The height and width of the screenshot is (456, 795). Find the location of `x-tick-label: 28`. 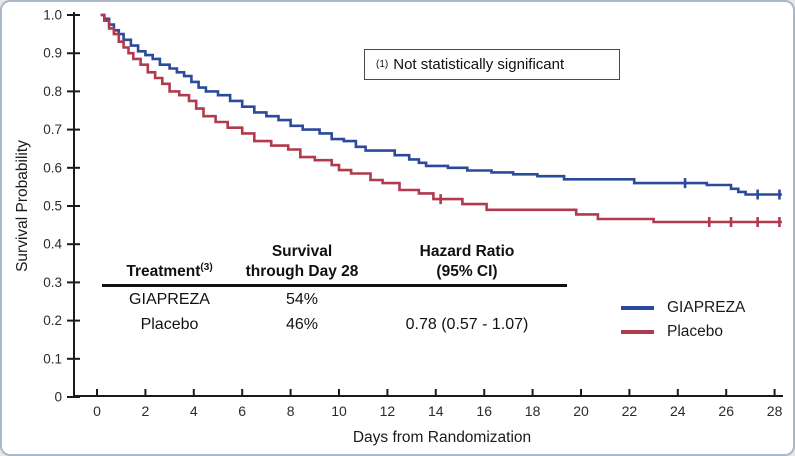

x-tick-label: 28 is located at coordinates (775, 411).